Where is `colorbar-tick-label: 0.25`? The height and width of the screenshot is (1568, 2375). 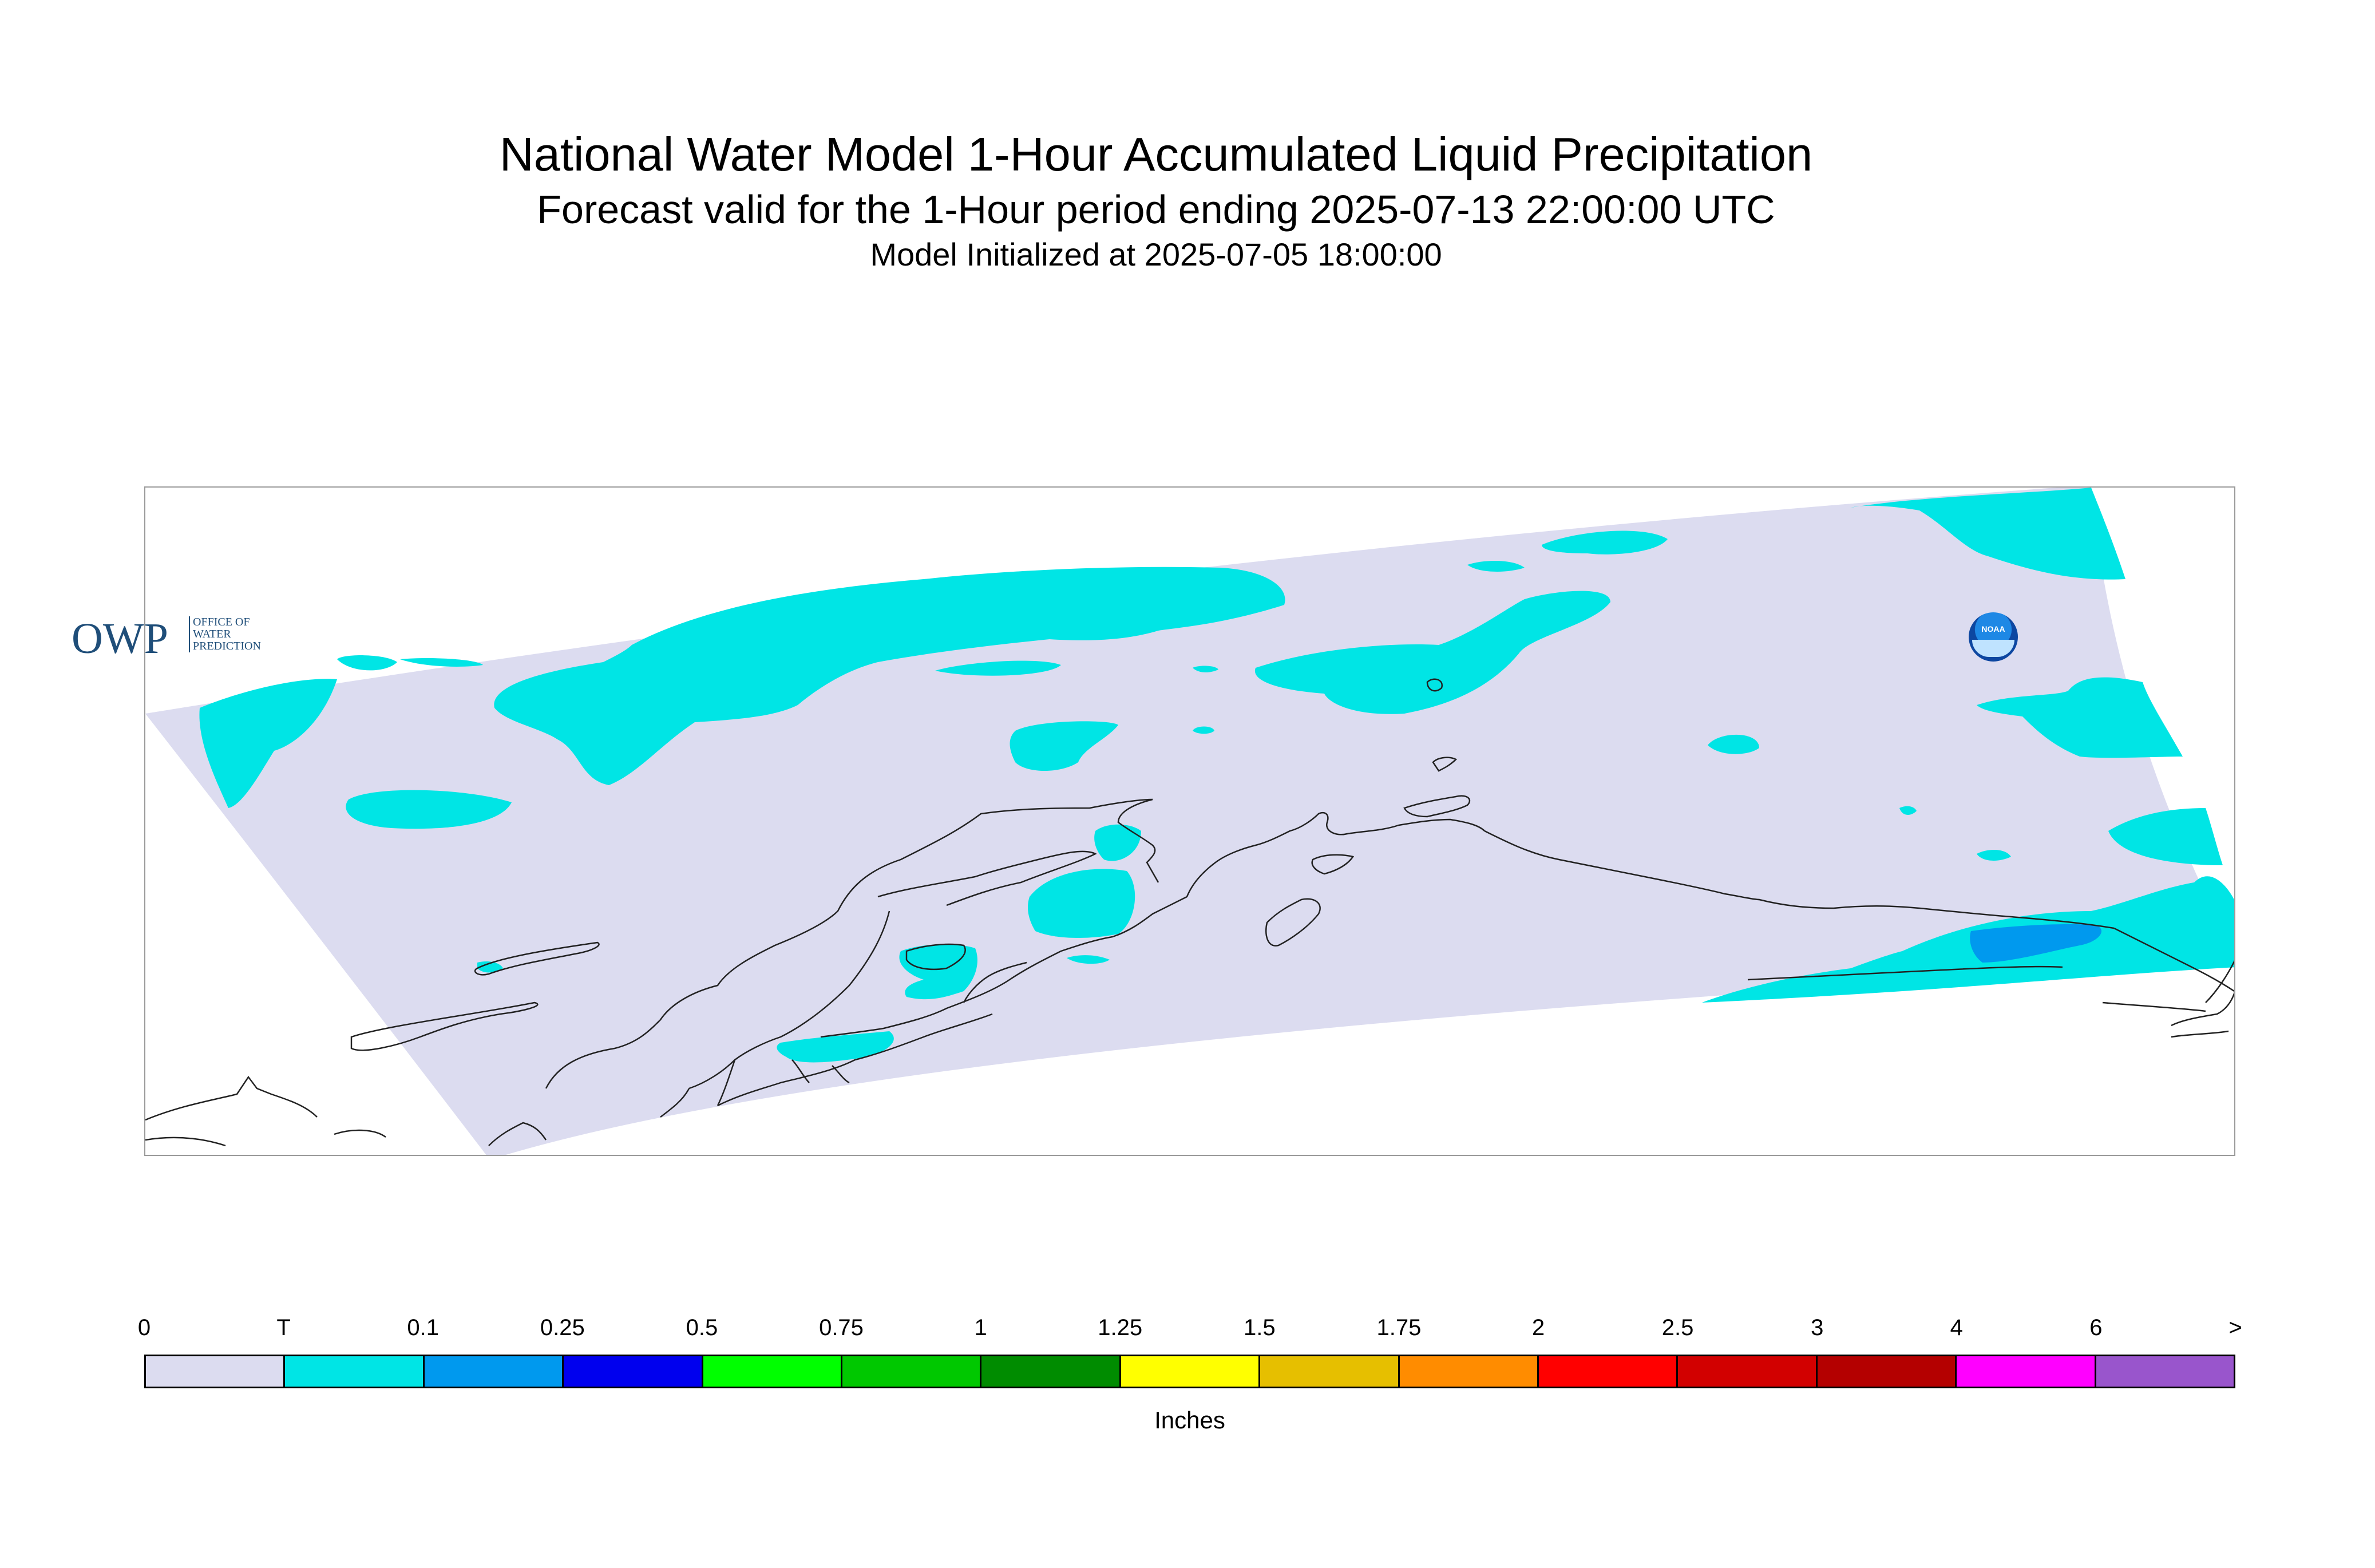 colorbar-tick-label: 0.25 is located at coordinates (562, 1327).